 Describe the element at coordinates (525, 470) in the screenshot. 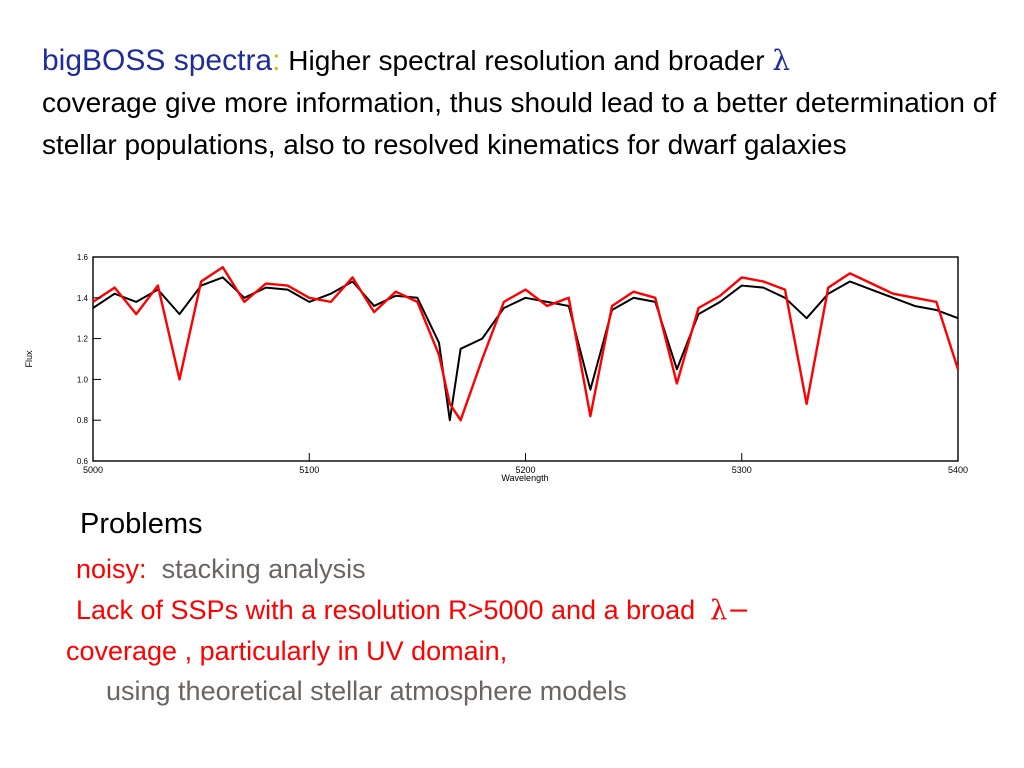

I see `x-tick-label: 5200` at that location.